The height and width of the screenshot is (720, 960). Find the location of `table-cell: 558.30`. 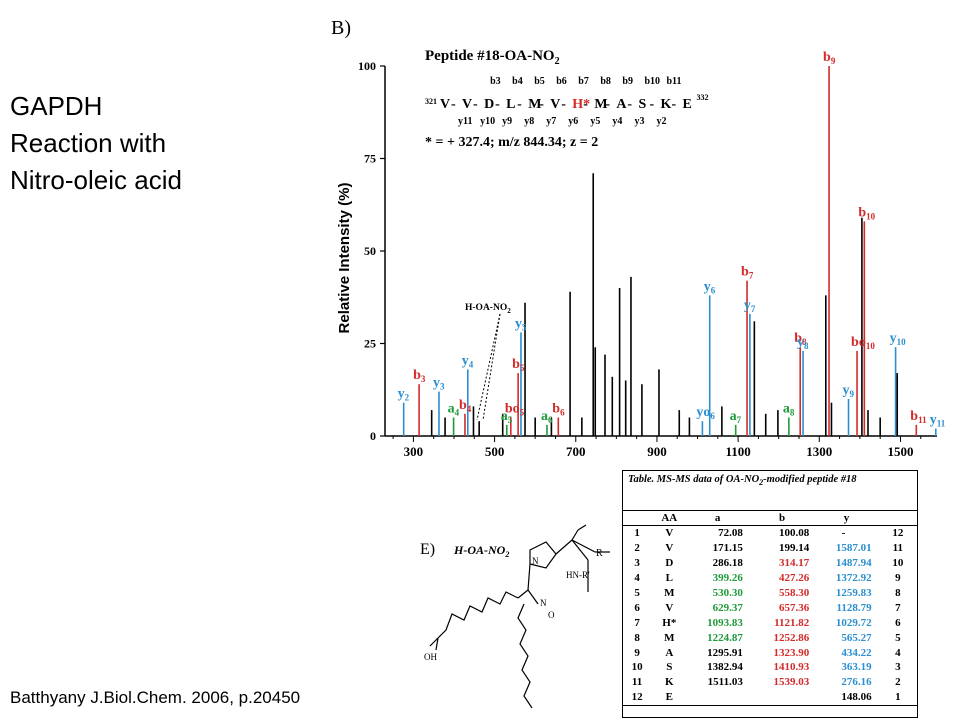

table-cell: 558.30 is located at coordinates (794, 593).